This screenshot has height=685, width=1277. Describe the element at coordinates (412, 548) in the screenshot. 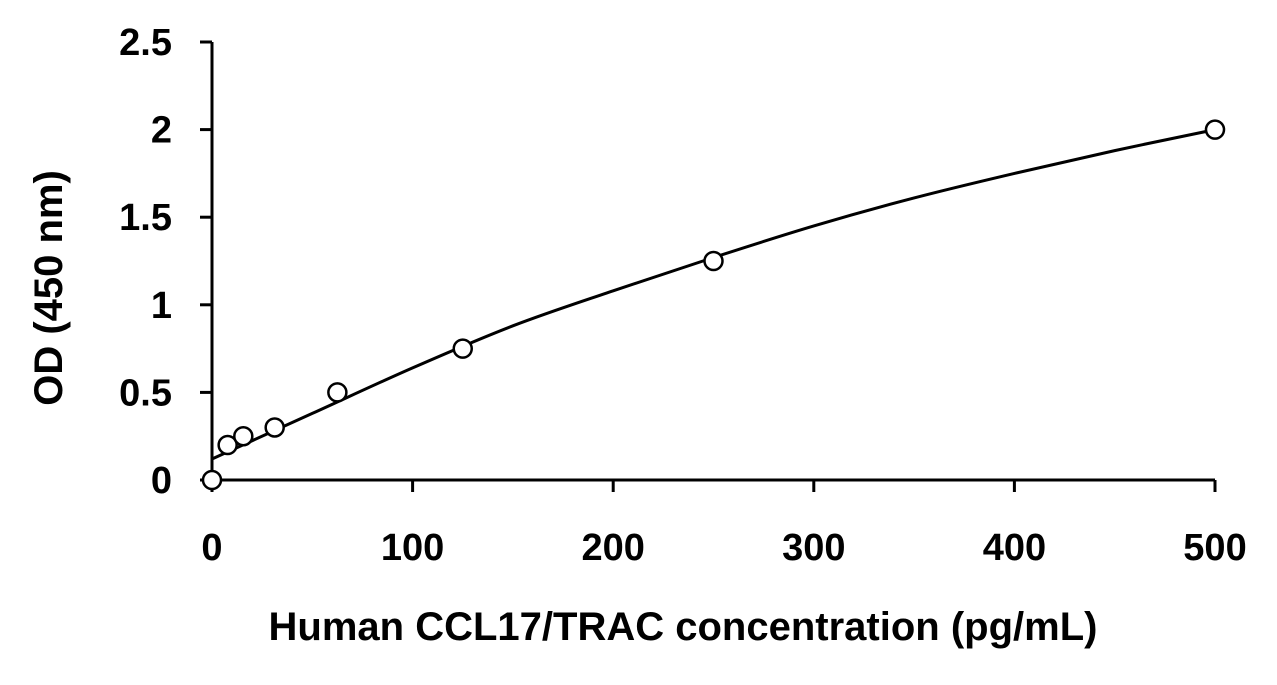

I see `x-tick-label: 100` at that location.